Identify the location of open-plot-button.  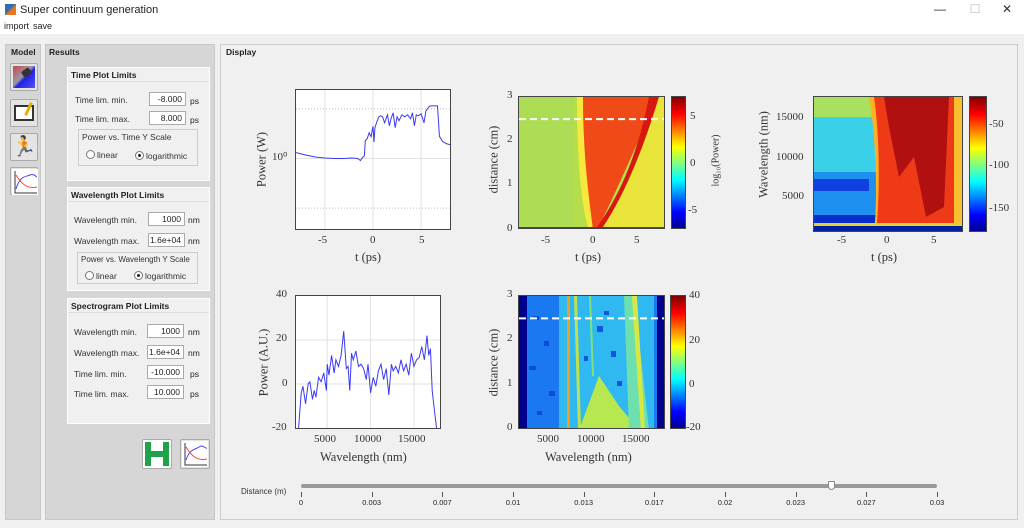
(195, 454).